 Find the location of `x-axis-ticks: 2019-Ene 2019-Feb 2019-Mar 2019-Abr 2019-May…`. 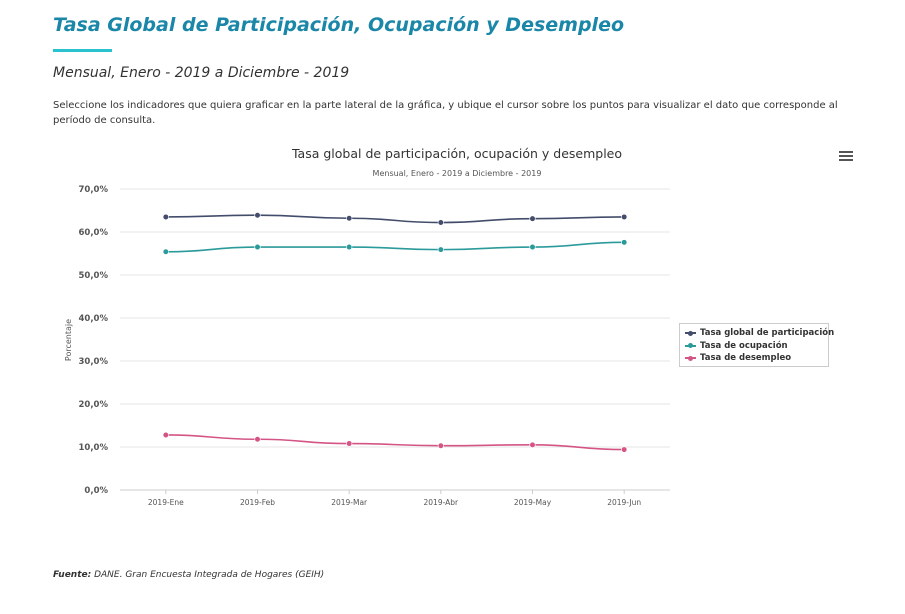

x-axis-ticks: 2019-Ene 2019-Feb 2019-Mar 2019-Abr 2019-May… is located at coordinates (394, 498).